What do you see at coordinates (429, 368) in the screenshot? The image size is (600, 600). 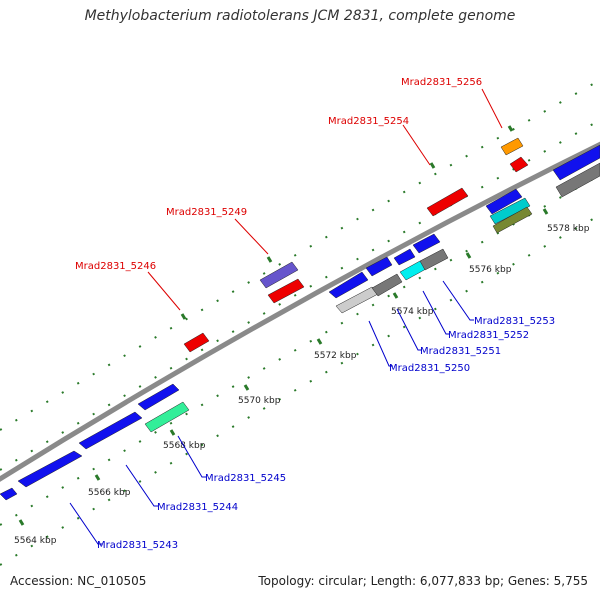 I see `gene-label: Mrad2831_5250` at bounding box center [429, 368].